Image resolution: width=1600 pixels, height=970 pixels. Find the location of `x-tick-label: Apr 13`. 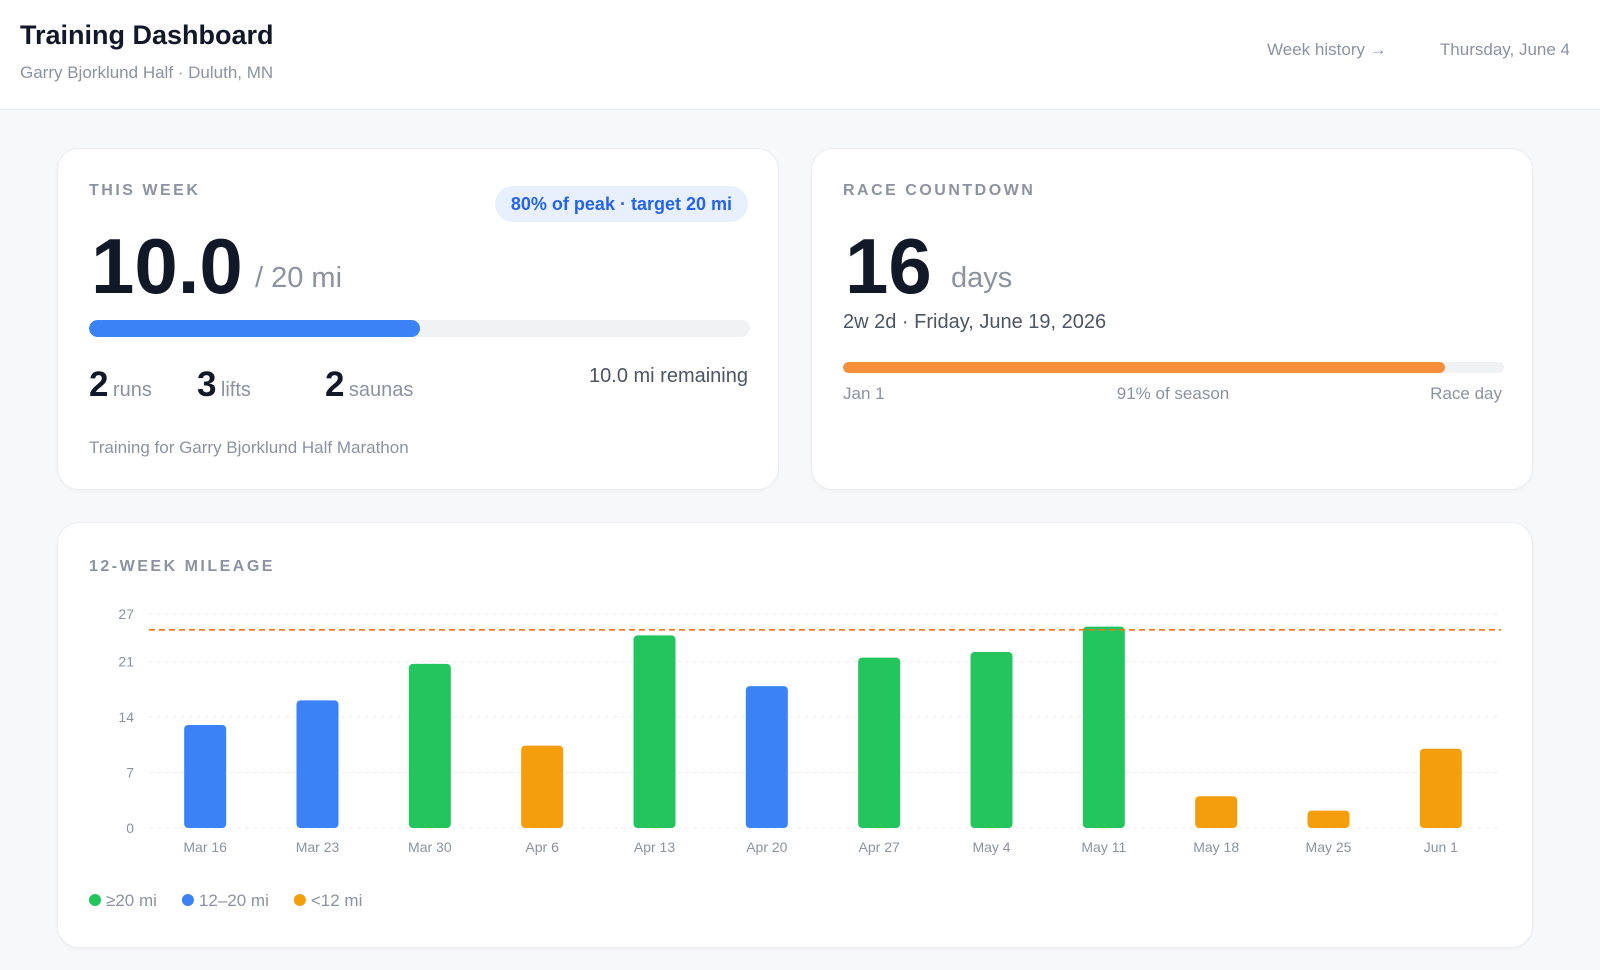

x-tick-label: Apr 13 is located at coordinates (654, 847).